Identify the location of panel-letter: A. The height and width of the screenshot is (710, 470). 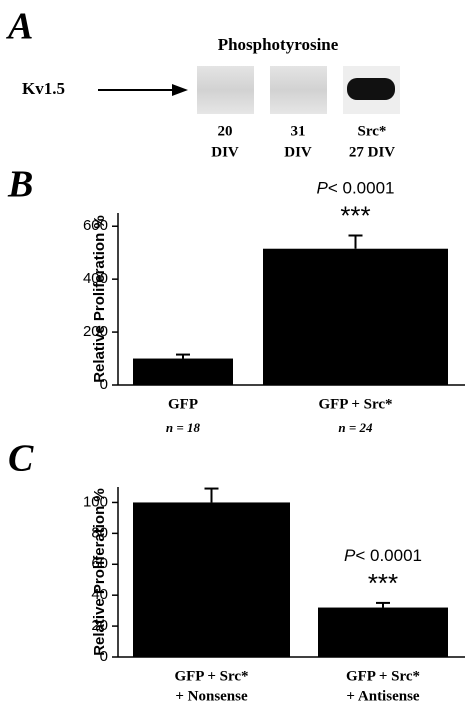
(19, 27).